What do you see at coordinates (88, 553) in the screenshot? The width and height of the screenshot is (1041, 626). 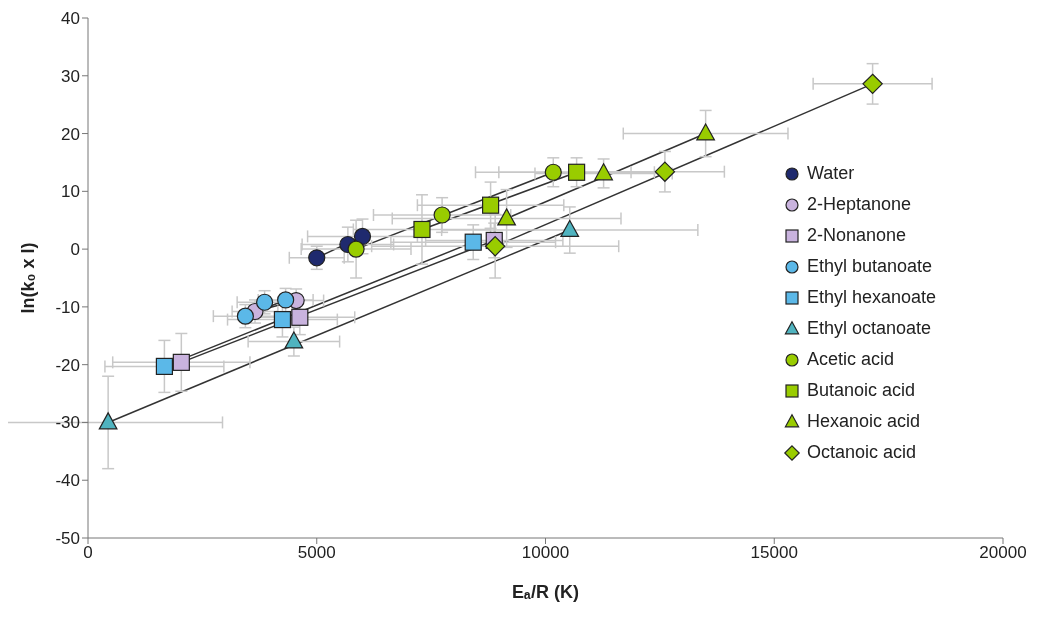 I see `x-tick-label: 0` at bounding box center [88, 553].